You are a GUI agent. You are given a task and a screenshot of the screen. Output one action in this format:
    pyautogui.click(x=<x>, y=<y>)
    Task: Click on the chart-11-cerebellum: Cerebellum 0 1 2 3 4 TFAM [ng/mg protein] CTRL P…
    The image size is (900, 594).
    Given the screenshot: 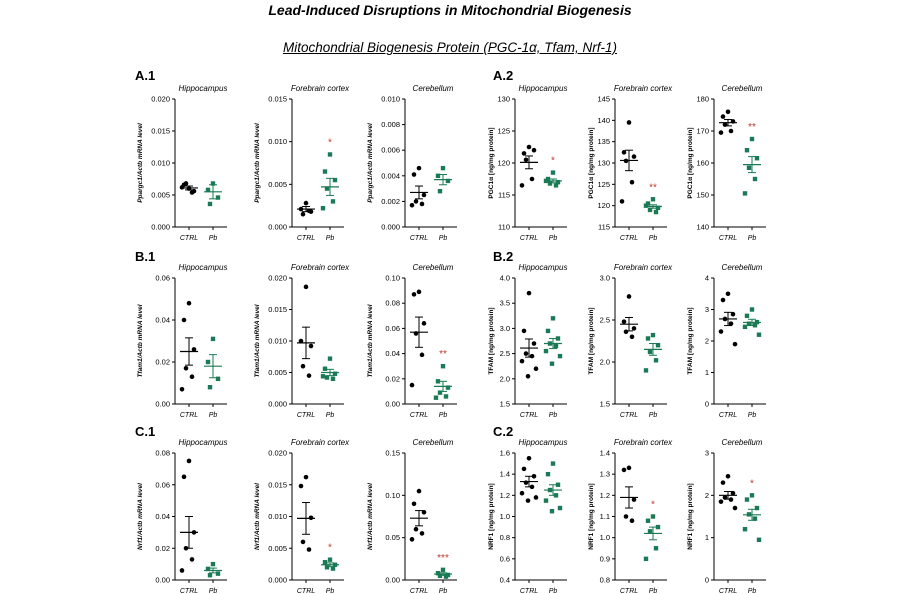 What is the action you would take?
    pyautogui.click(x=726, y=341)
    